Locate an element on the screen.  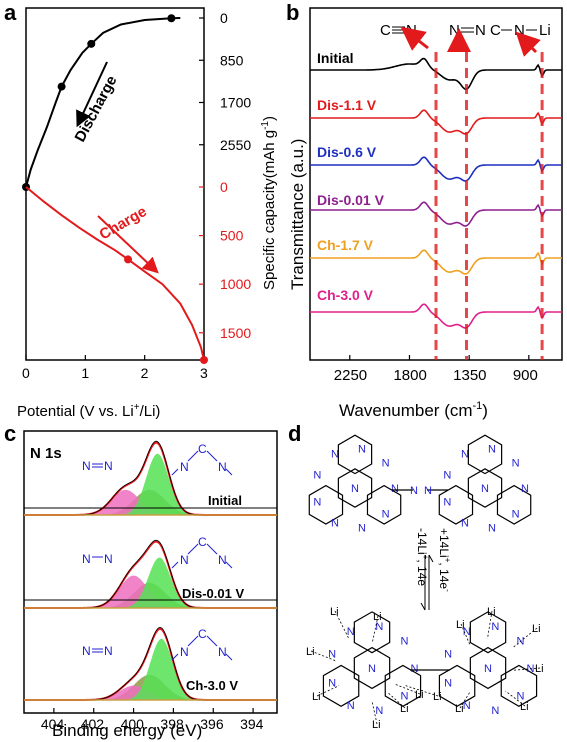
series-label: Dis-1.1 V is located at coordinates (347, 105).